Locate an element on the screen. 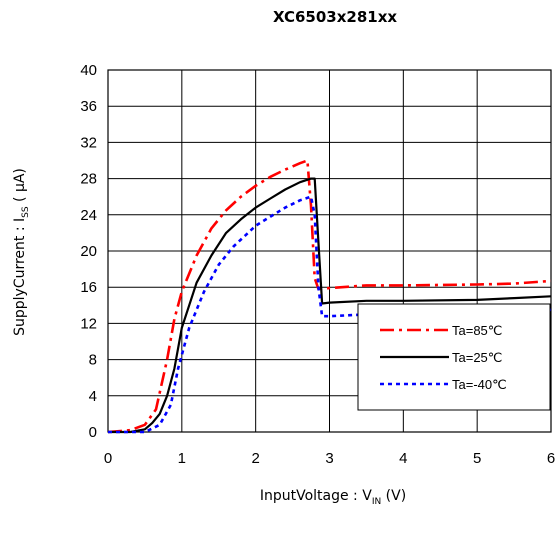  x-tick-label: 5 is located at coordinates (477, 458).